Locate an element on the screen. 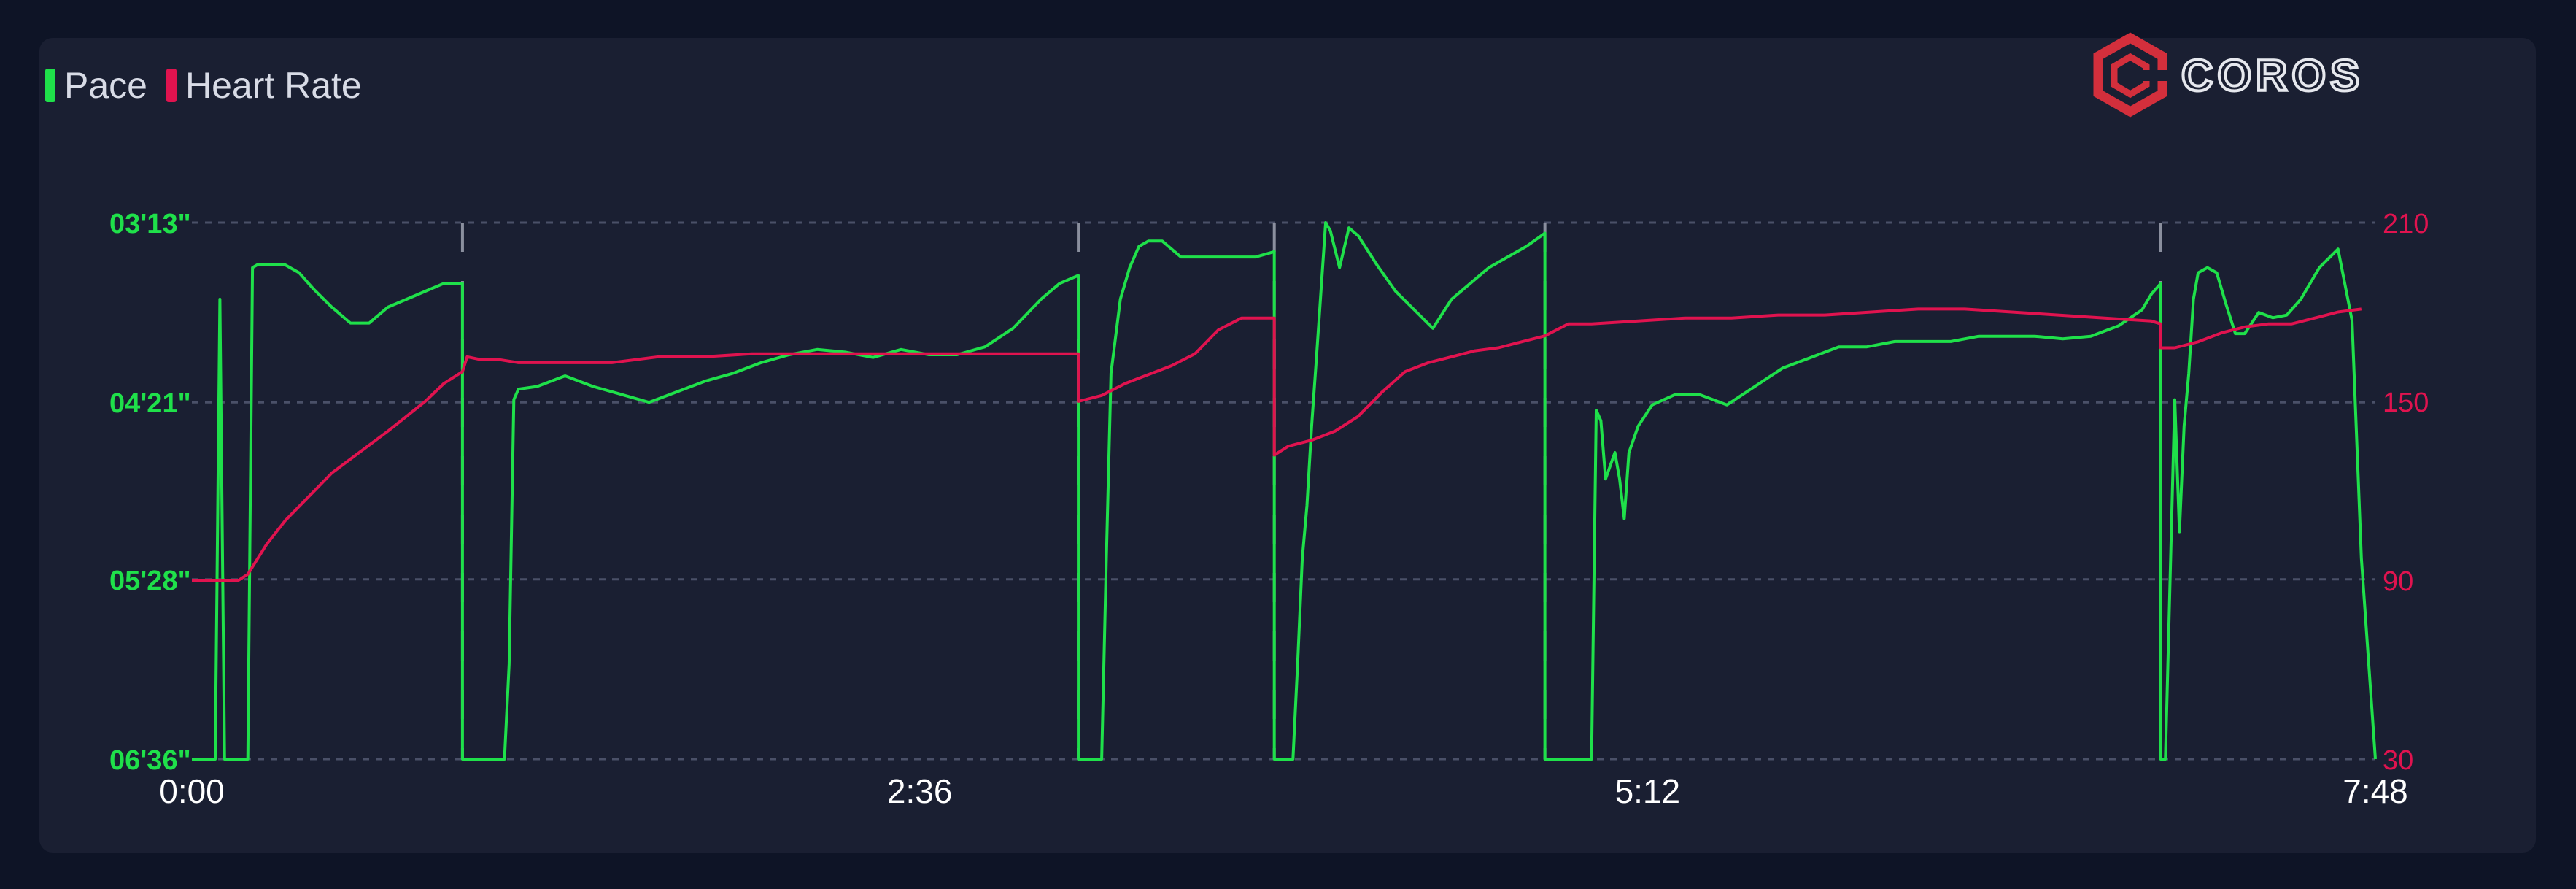 This screenshot has height=889, width=2576. coros-logo: COROS is located at coordinates (2228, 75).